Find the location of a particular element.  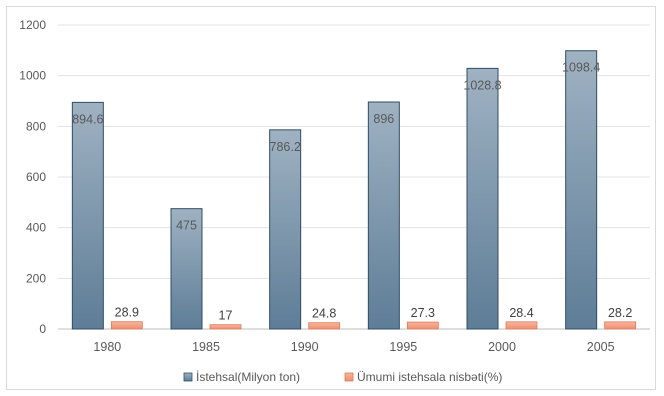

data-label-series-0: 1098.4 is located at coordinates (581, 68).